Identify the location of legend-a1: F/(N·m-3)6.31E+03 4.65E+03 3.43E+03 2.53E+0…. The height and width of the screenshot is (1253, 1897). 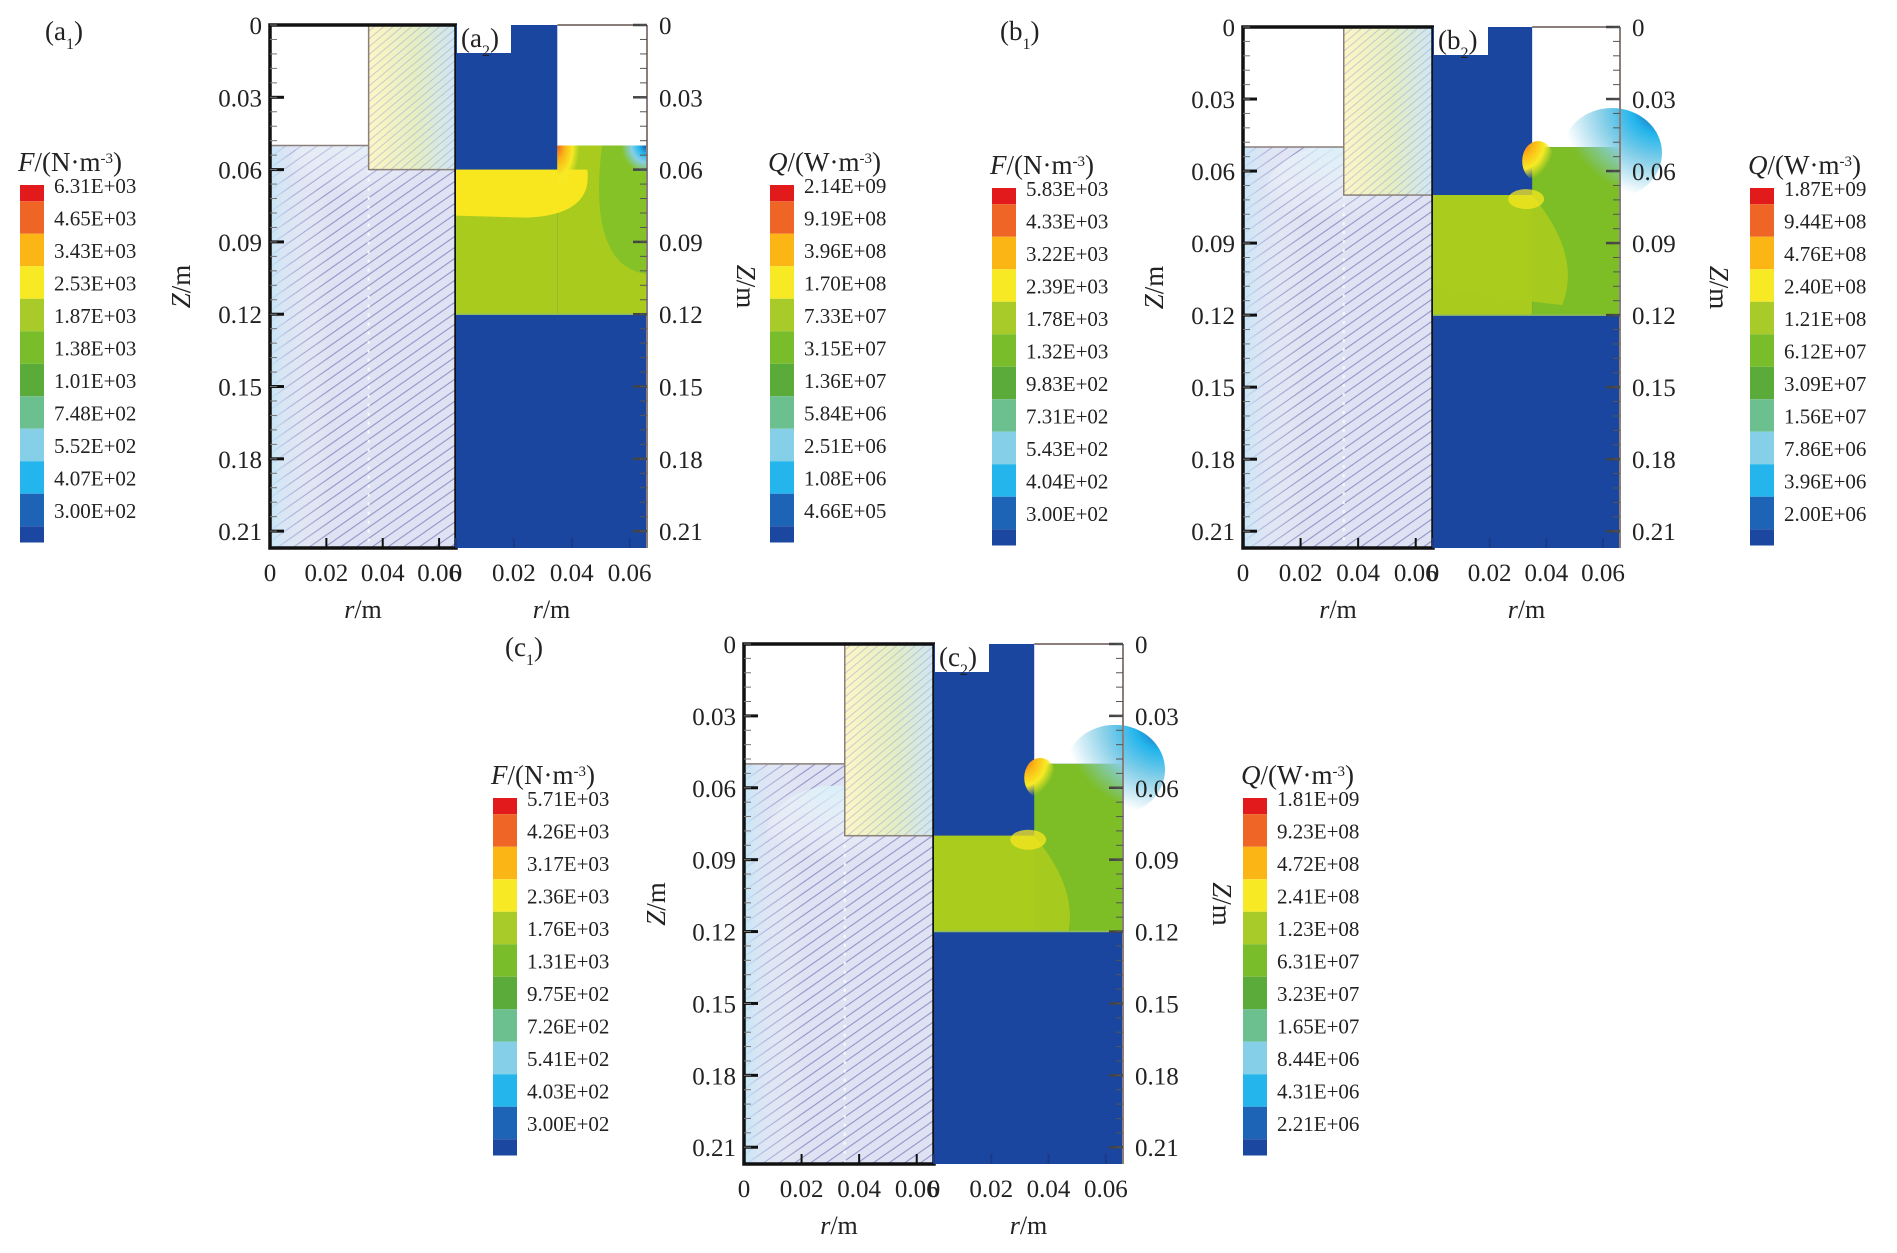
(76, 345).